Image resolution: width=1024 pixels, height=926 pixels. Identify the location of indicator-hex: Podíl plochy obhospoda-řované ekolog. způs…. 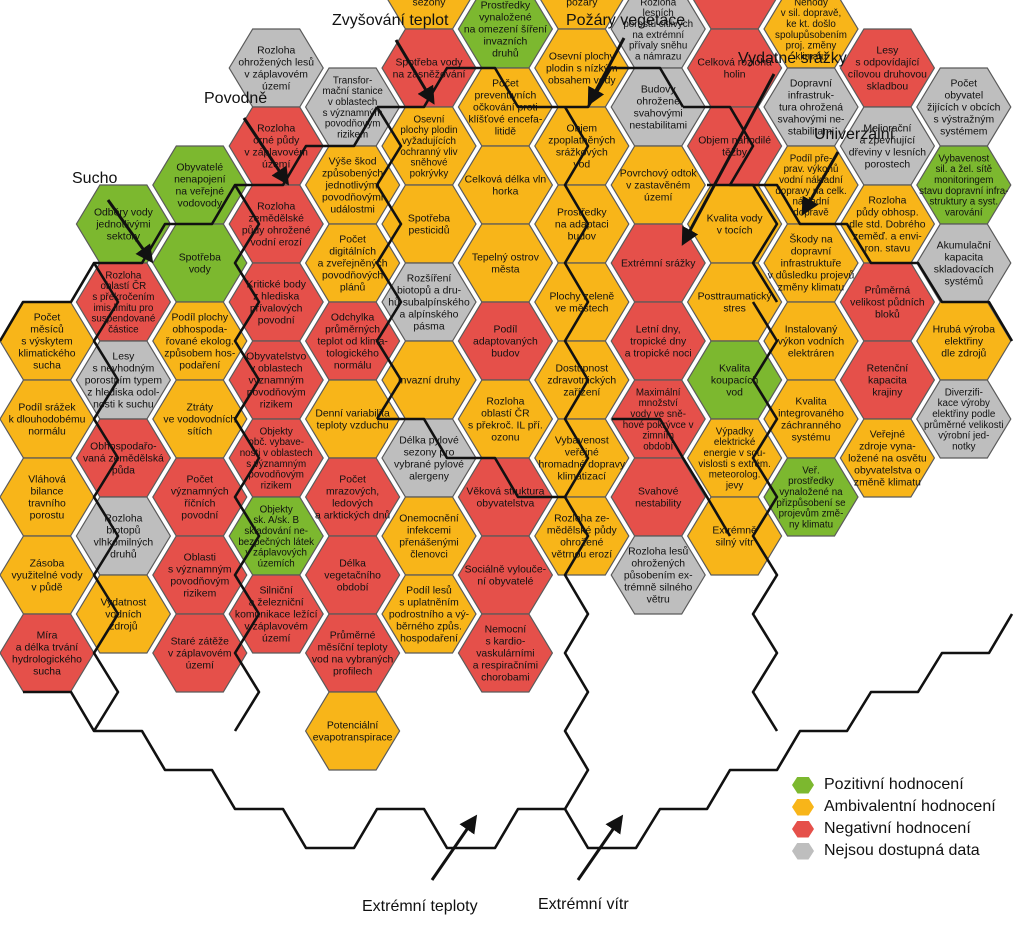
(200, 341).